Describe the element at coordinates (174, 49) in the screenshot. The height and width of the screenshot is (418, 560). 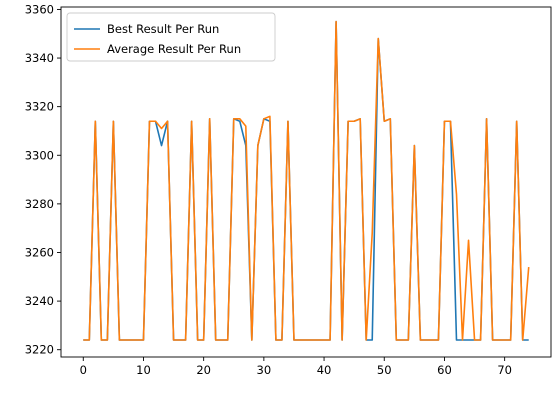
I see `legend-label-average: Average Result Per Run` at that location.